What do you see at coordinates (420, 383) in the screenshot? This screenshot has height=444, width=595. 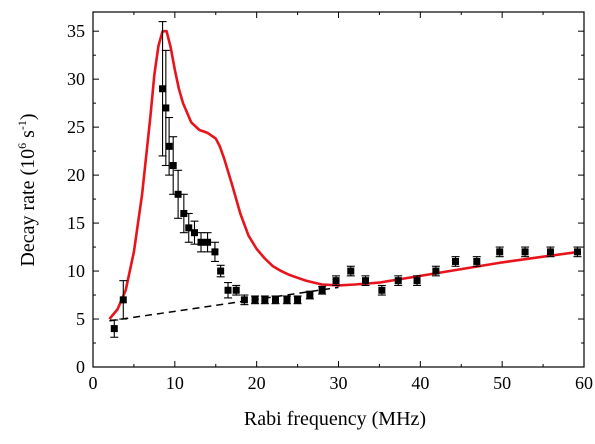 I see `x-tick-label: 40` at bounding box center [420, 383].